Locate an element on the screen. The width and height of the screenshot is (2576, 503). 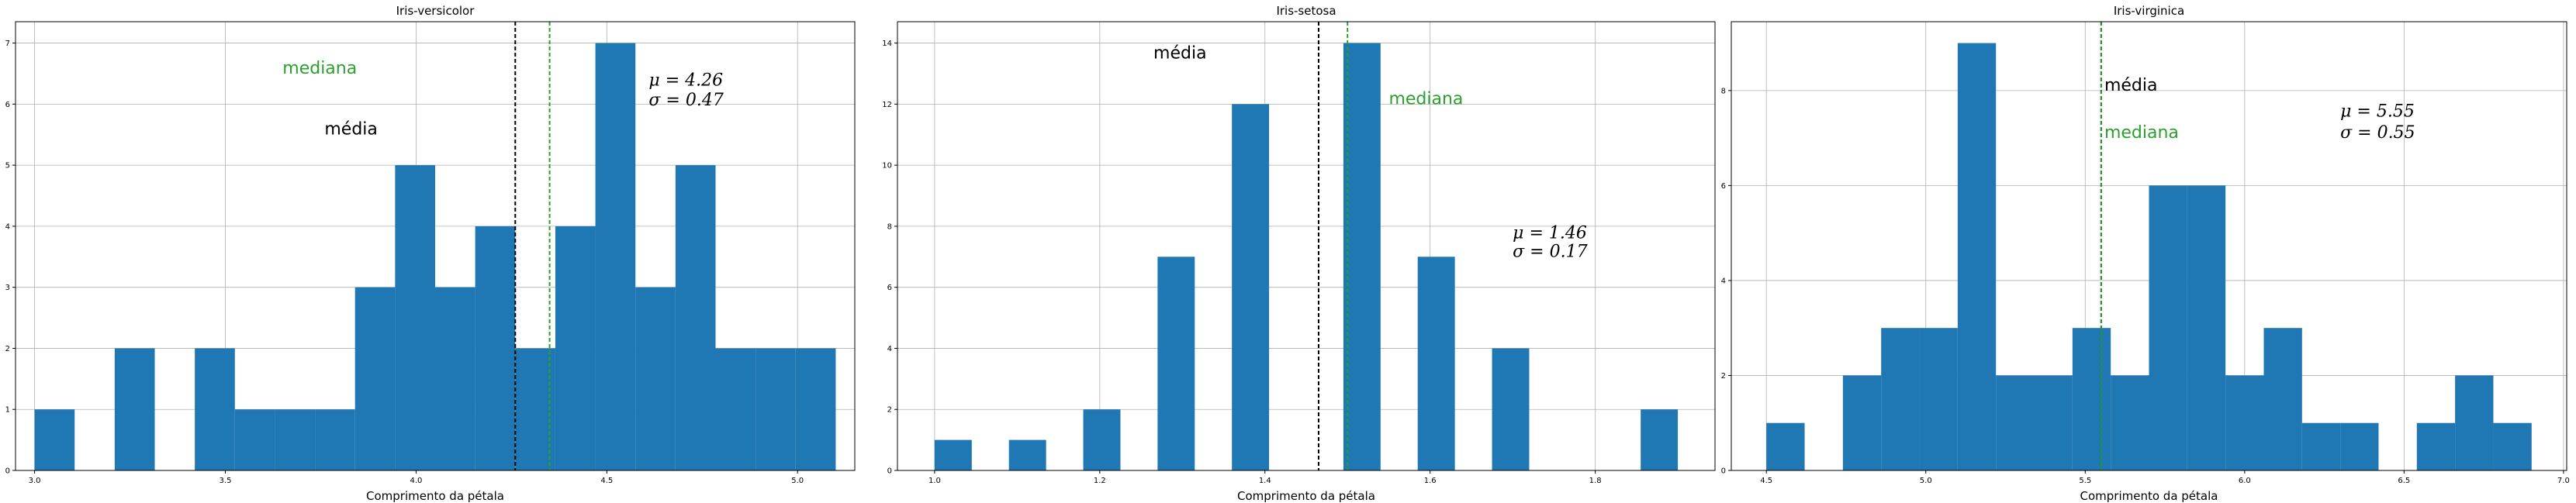
y-tick-label: 7 is located at coordinates (7, 44).